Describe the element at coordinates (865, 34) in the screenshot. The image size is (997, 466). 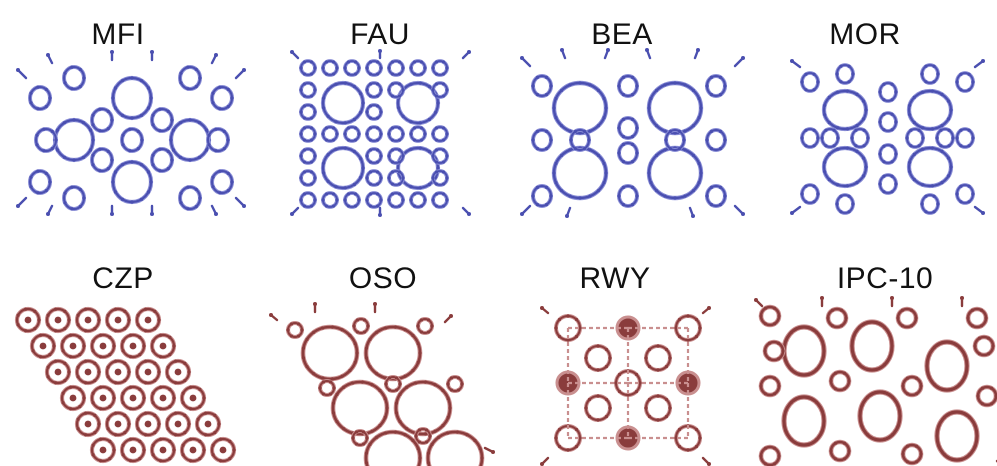
I see `label-mor: MOR` at that location.